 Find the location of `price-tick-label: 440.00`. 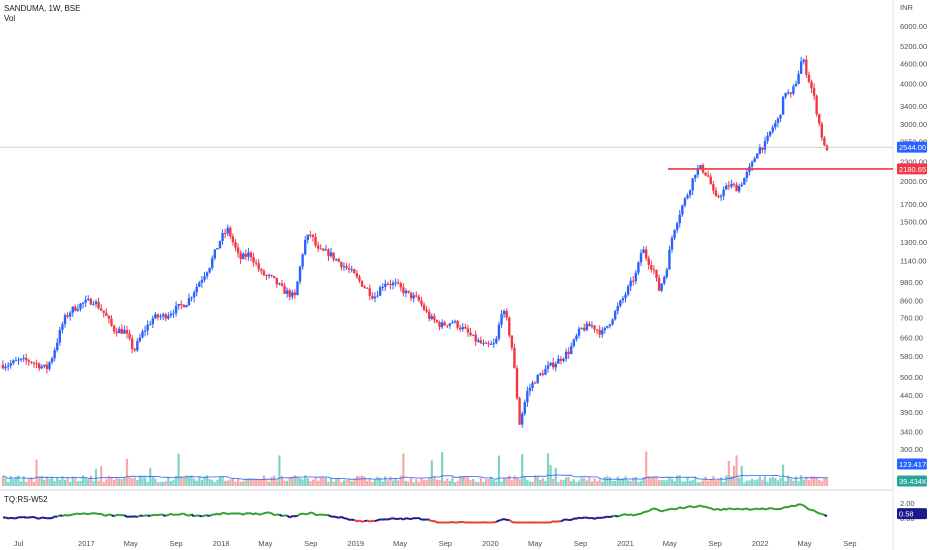

price-tick-label: 440.00 is located at coordinates (911, 395).